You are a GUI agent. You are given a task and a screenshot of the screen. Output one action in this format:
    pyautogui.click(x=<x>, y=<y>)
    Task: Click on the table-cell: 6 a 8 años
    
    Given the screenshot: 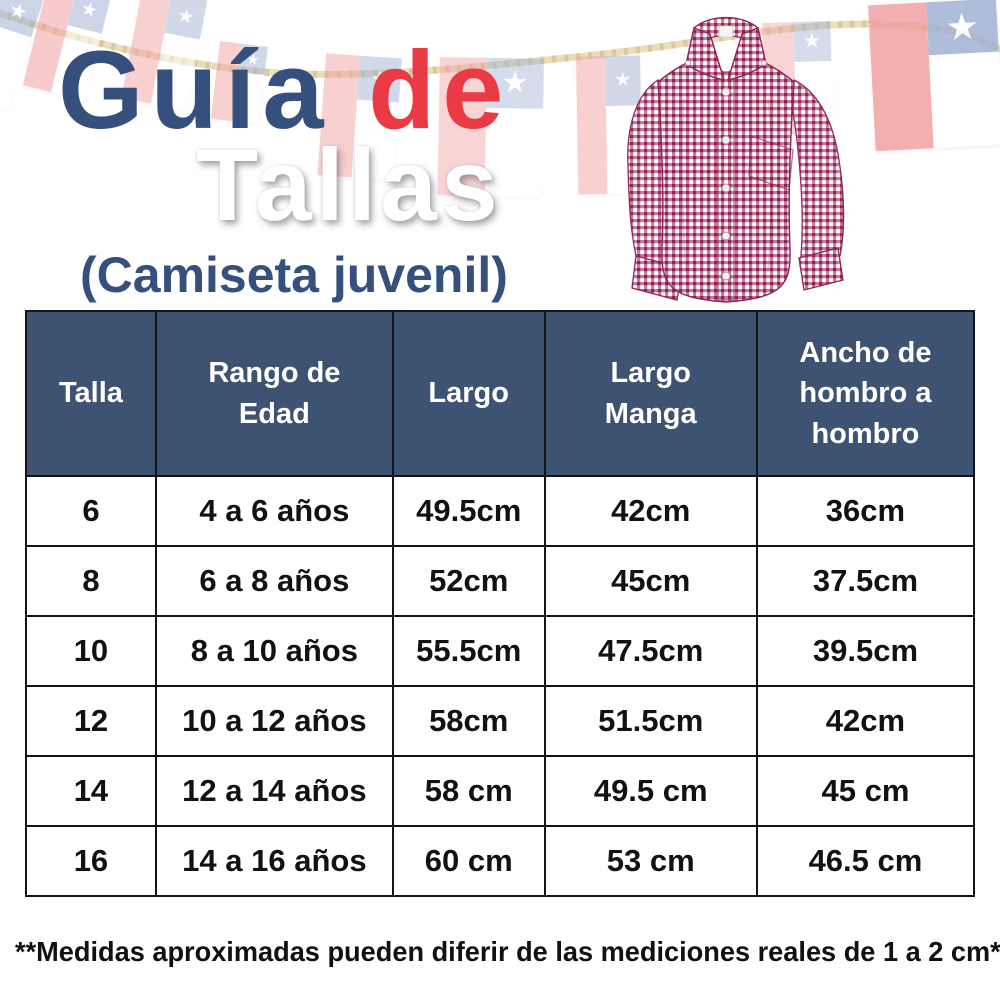 What is the action you would take?
    pyautogui.click(x=274, y=581)
    